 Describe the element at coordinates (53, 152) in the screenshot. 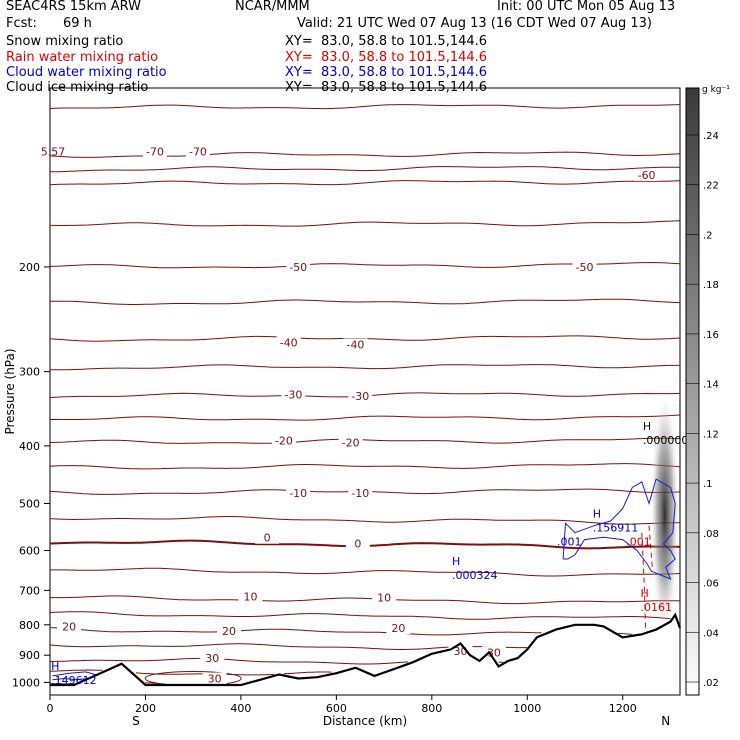

I see `edge-contour-label: 5.57` at that location.